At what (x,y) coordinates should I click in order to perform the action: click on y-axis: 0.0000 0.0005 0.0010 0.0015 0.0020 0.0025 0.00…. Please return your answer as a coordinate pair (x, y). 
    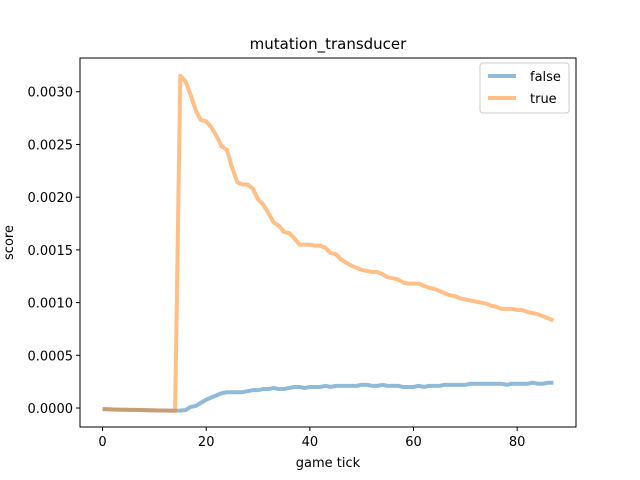
    Looking at the image, I should click on (54, 251).